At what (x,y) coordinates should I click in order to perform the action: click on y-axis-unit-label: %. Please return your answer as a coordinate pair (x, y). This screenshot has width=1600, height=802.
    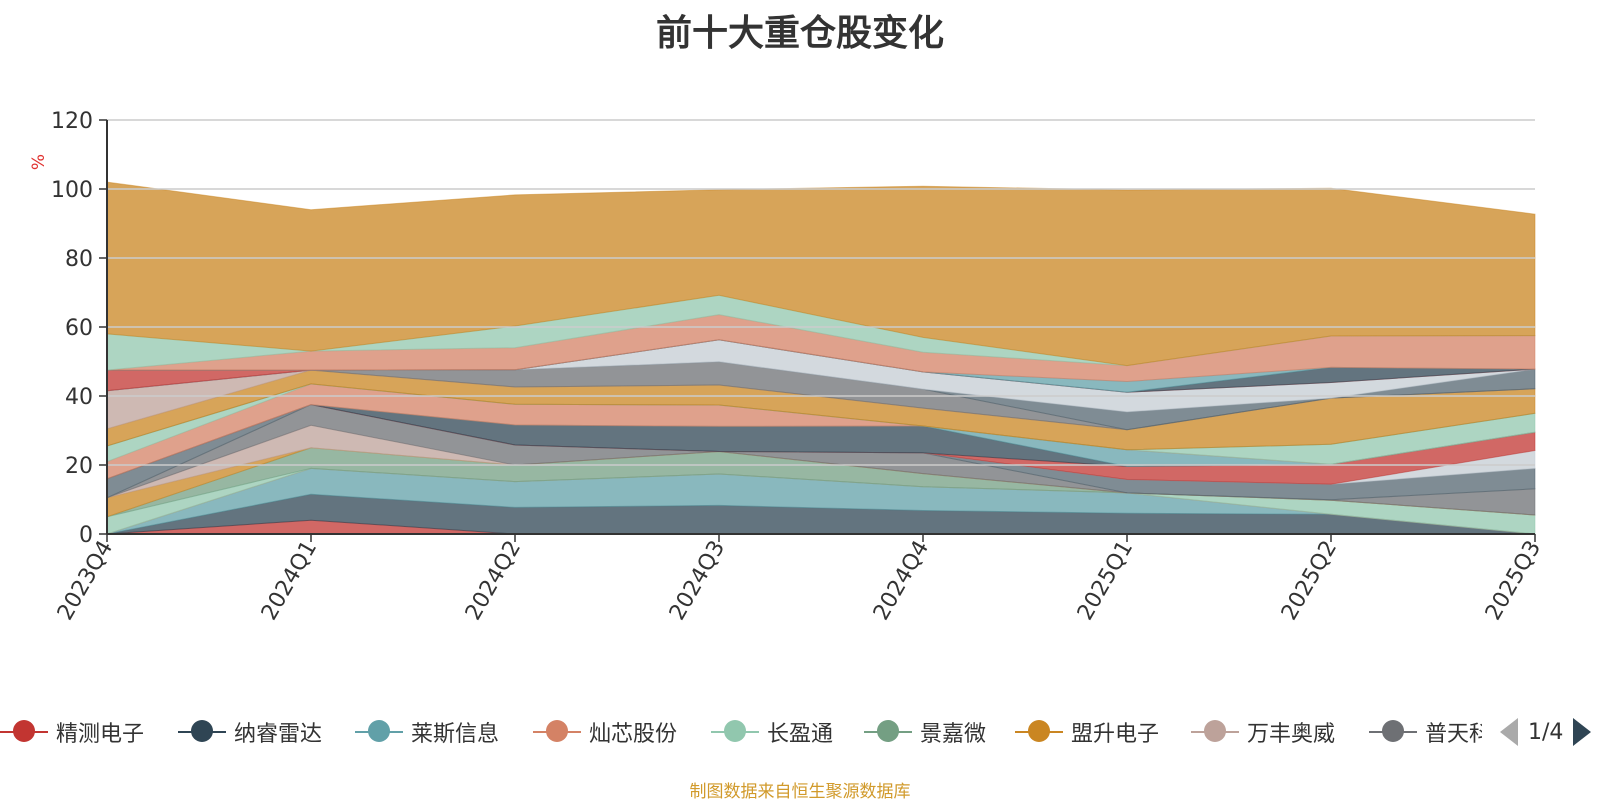
    Looking at the image, I should click on (39, 162).